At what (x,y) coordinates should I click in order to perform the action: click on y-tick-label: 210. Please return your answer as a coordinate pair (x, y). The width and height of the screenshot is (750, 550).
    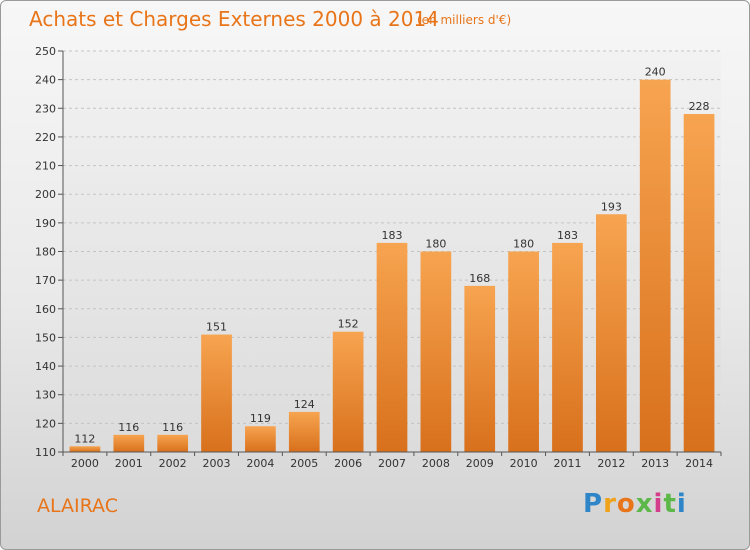
    Looking at the image, I should click on (45, 166).